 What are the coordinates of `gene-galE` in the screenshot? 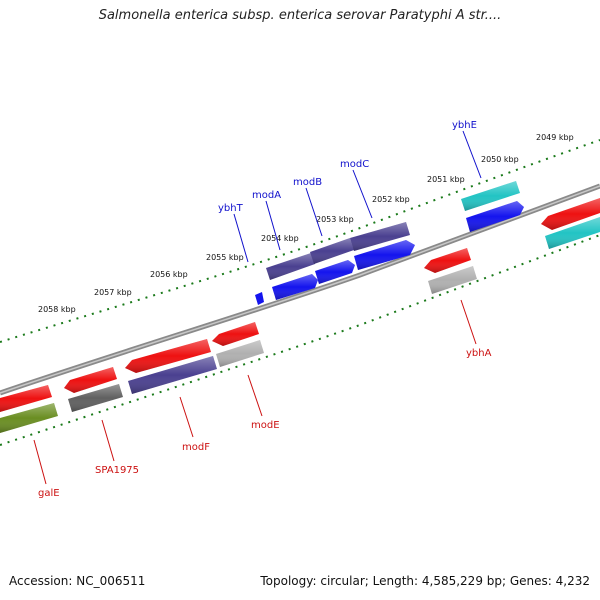 It's located at (29, 409).